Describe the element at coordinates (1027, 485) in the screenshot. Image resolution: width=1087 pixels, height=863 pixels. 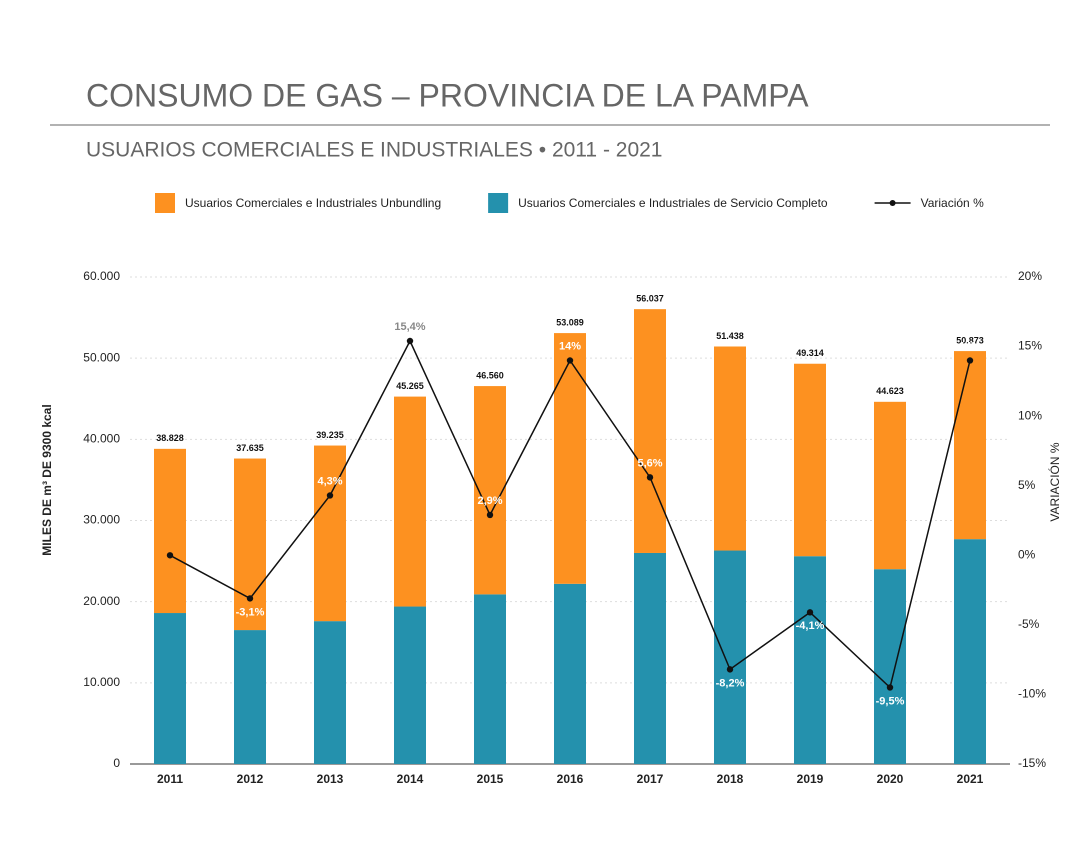
I see `y2-tick-label: 5%` at that location.